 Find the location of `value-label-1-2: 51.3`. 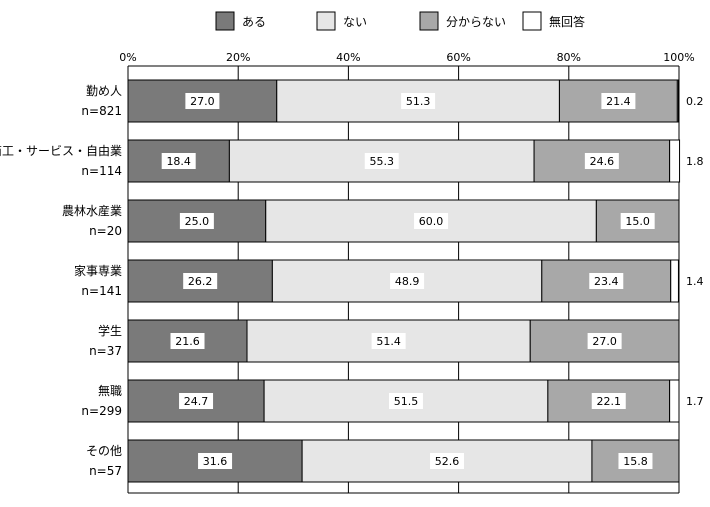

value-label-1-2: 51.3 is located at coordinates (418, 101).